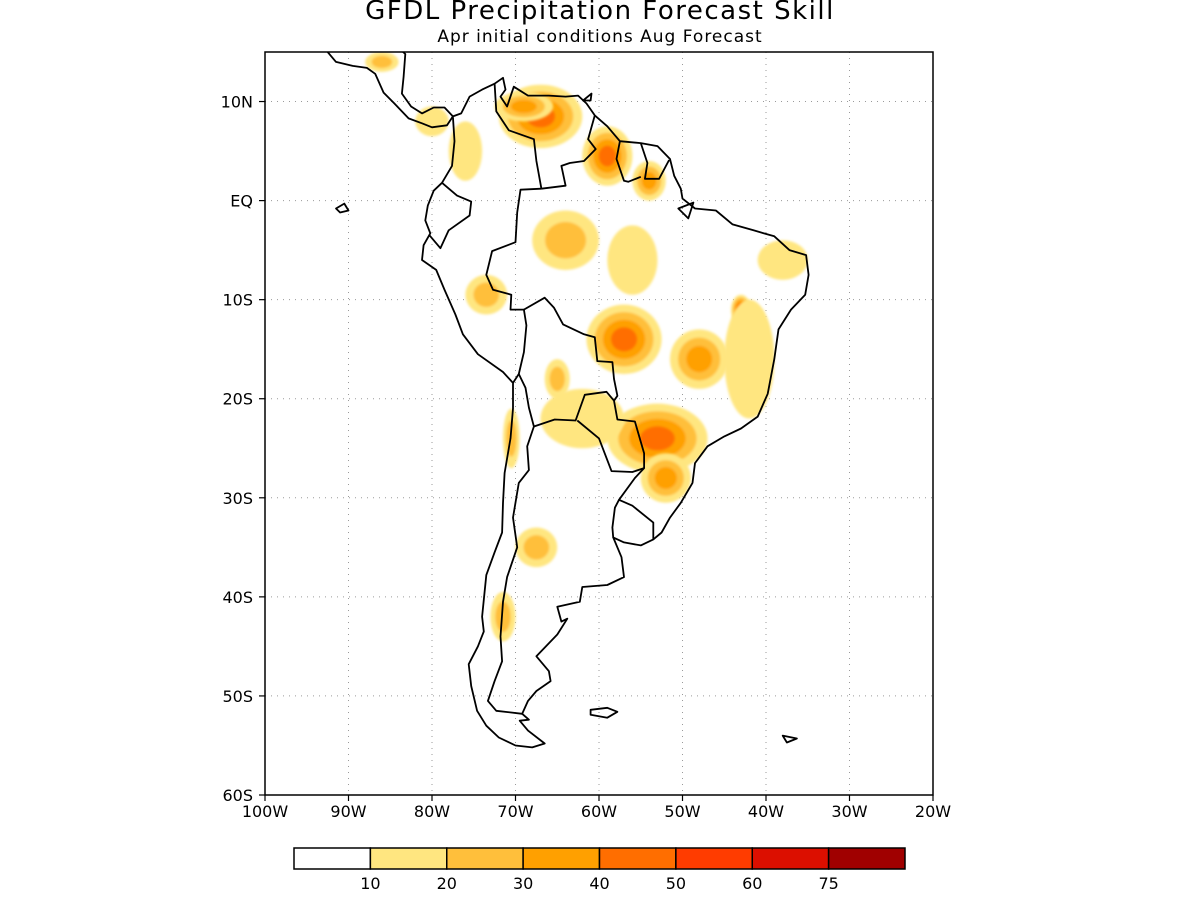 Image resolution: width=1200 pixels, height=900 pixels. What do you see at coordinates (600, 13) in the screenshot?
I see `chart-title: GFDL Precipitation Forecast Skill` at bounding box center [600, 13].